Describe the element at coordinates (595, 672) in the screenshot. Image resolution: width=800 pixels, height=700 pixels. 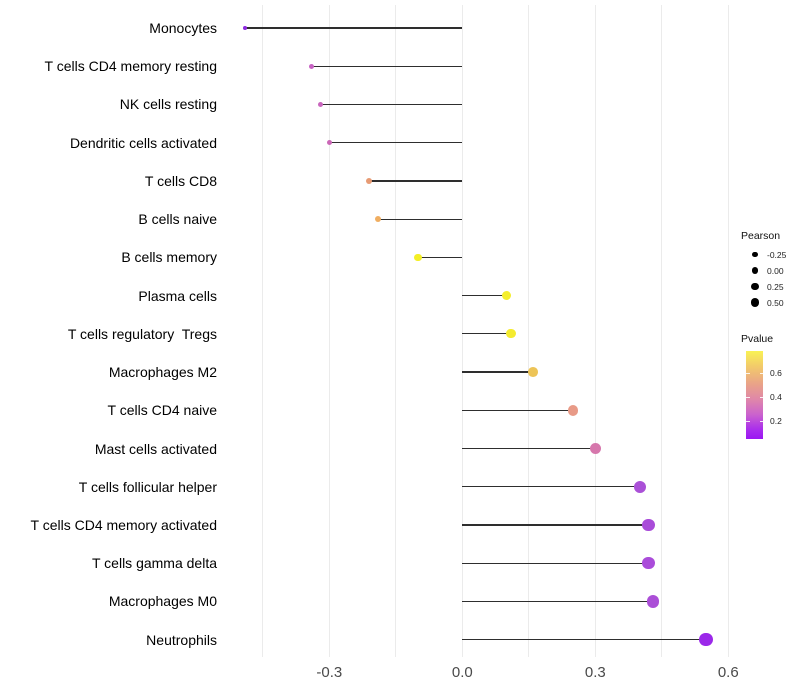
I see `x-tick-label: 0.3` at that location.